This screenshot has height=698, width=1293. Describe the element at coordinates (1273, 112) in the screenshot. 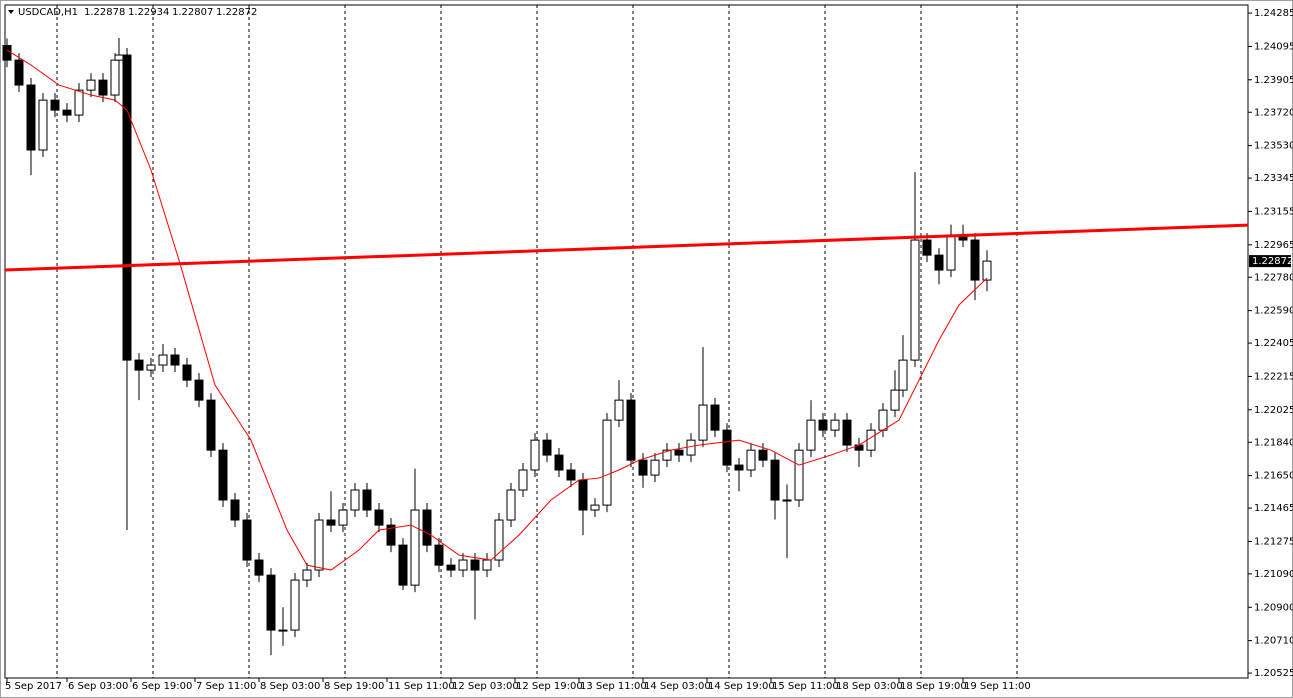

I see `y-tick-label: 1.23720` at that location.